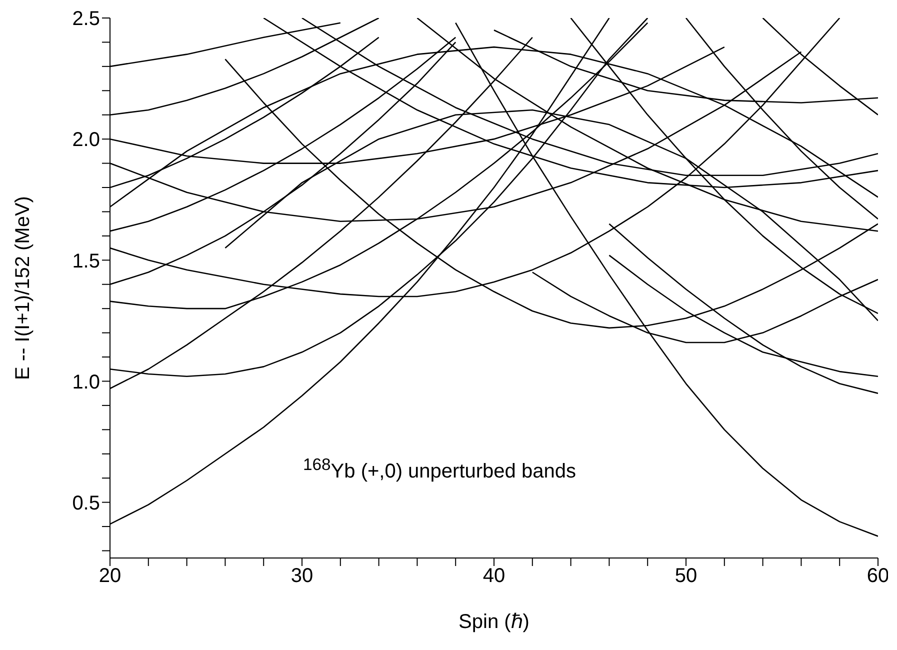 The width and height of the screenshot is (897, 650). Describe the element at coordinates (86, 503) in the screenshot. I see `y-tick-label: 0.5` at that location.